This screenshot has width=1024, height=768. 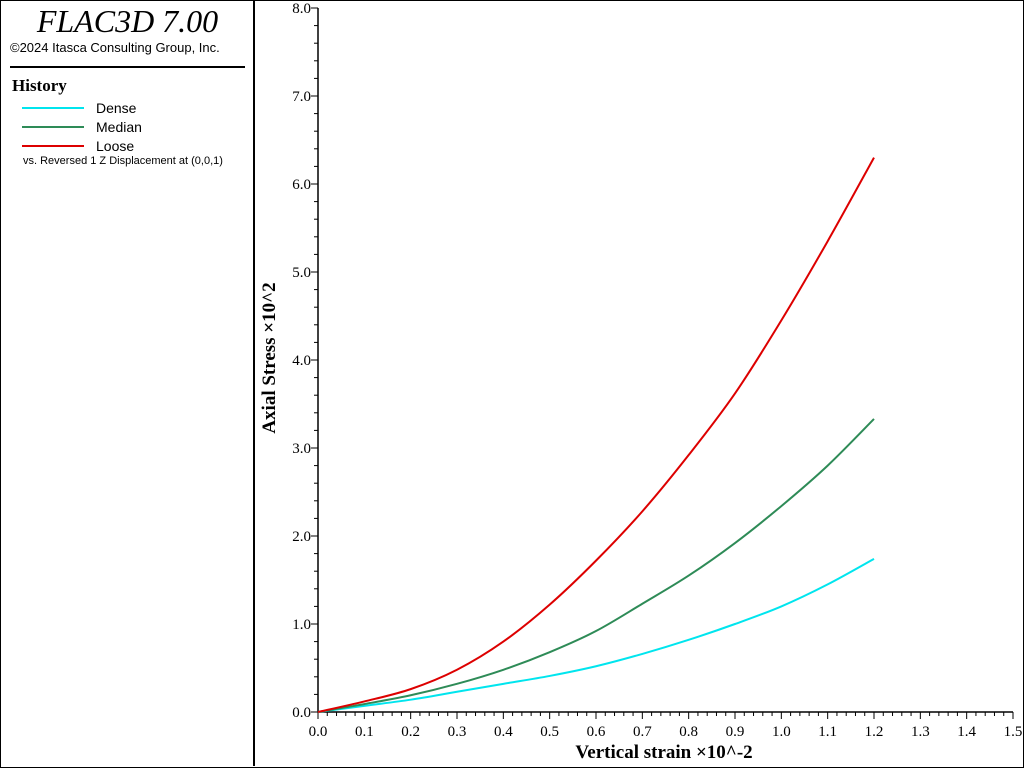 What do you see at coordinates (301, 625) in the screenshot?
I see `y-tick-label: 1.0` at bounding box center [301, 625].